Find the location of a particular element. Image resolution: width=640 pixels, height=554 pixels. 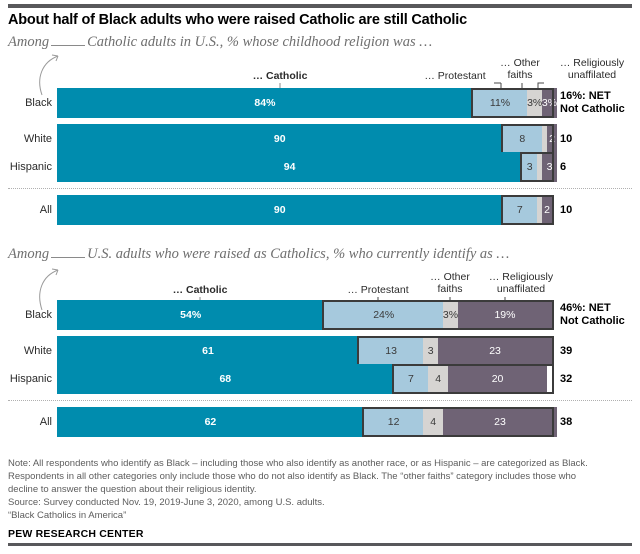

bar-value-protestant: 13 is located at coordinates (391, 351).